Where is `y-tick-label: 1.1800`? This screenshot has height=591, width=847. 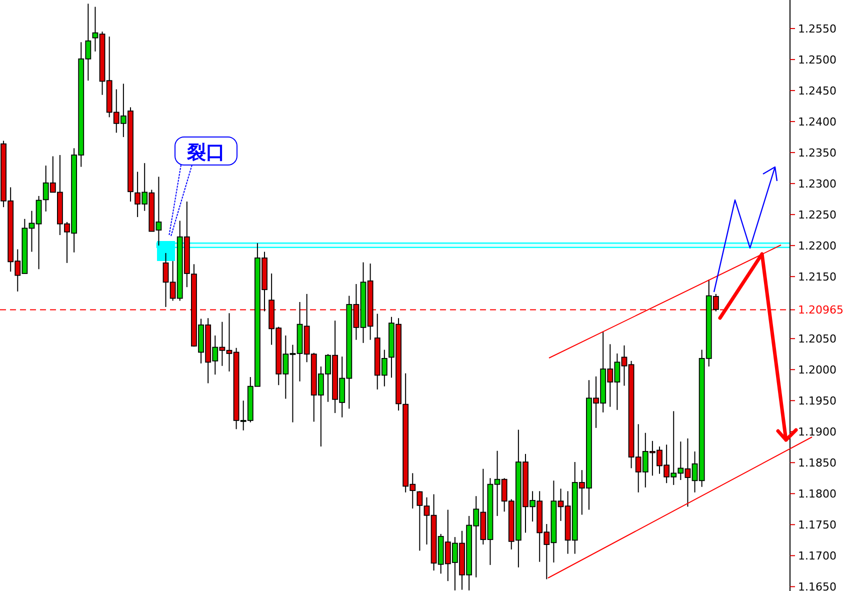
y-tick-label: 1.1800 is located at coordinates (817, 493).